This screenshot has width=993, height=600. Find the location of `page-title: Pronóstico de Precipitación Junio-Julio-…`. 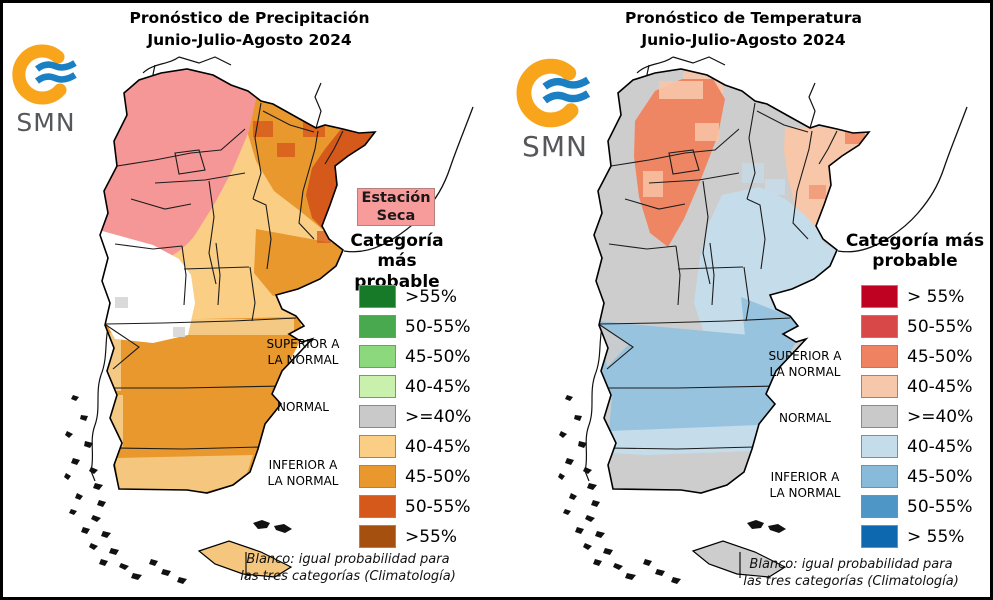

page-title: Pronóstico de Precipitación Junio-Julio-… is located at coordinates (249, 29).